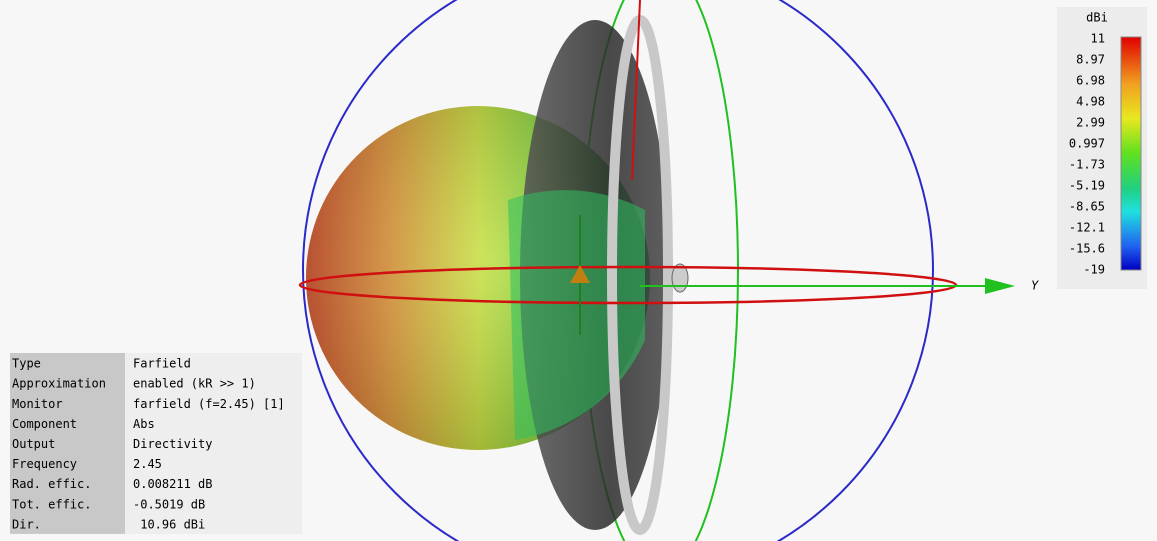  What do you see at coordinates (51, 484) in the screenshot?
I see `table-key: Rad. effic.` at bounding box center [51, 484].